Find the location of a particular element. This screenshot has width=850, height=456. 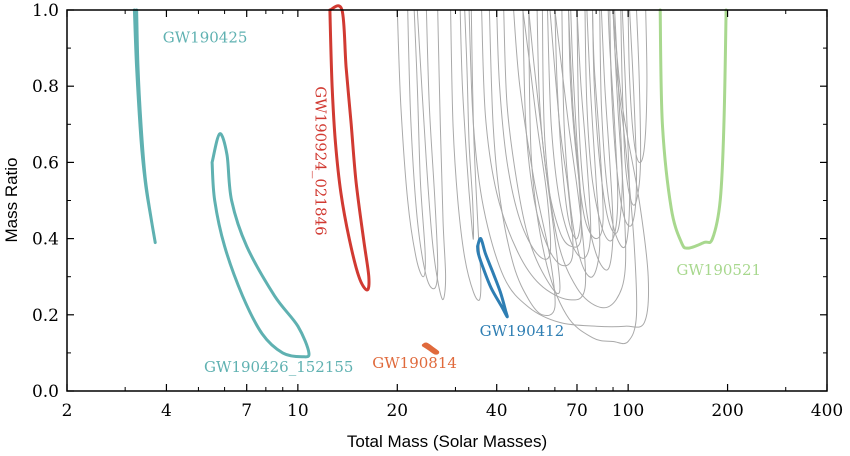

contour-gw190425 is located at coordinates (144, 126).